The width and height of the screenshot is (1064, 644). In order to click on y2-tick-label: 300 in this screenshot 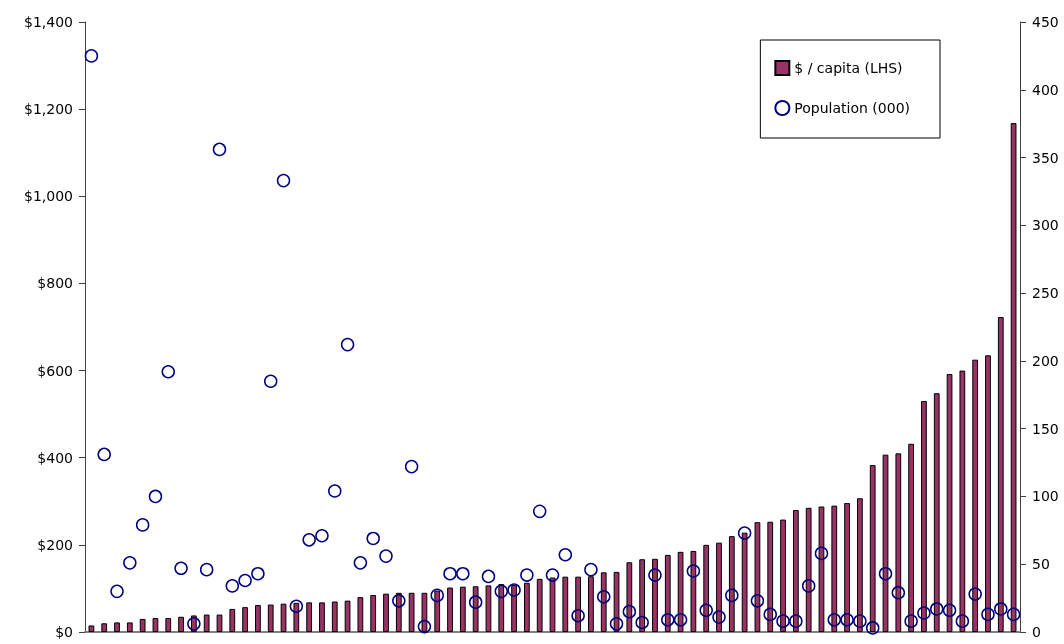, I will do `click(1045, 225)`.